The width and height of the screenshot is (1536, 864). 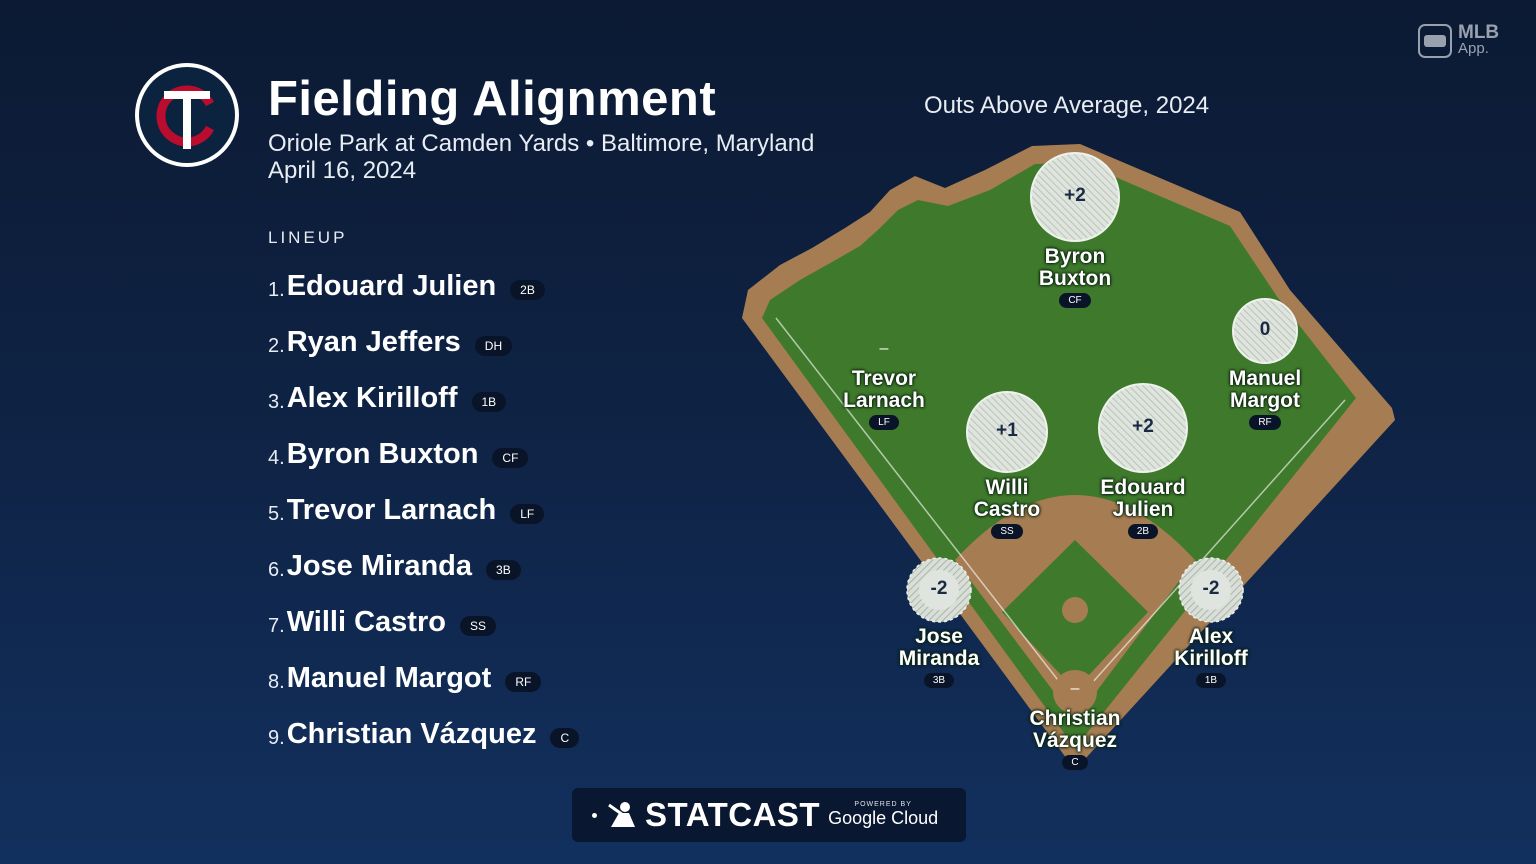 What do you see at coordinates (382, 453) in the screenshot?
I see `lineup-player-name: Byron Buxton` at bounding box center [382, 453].